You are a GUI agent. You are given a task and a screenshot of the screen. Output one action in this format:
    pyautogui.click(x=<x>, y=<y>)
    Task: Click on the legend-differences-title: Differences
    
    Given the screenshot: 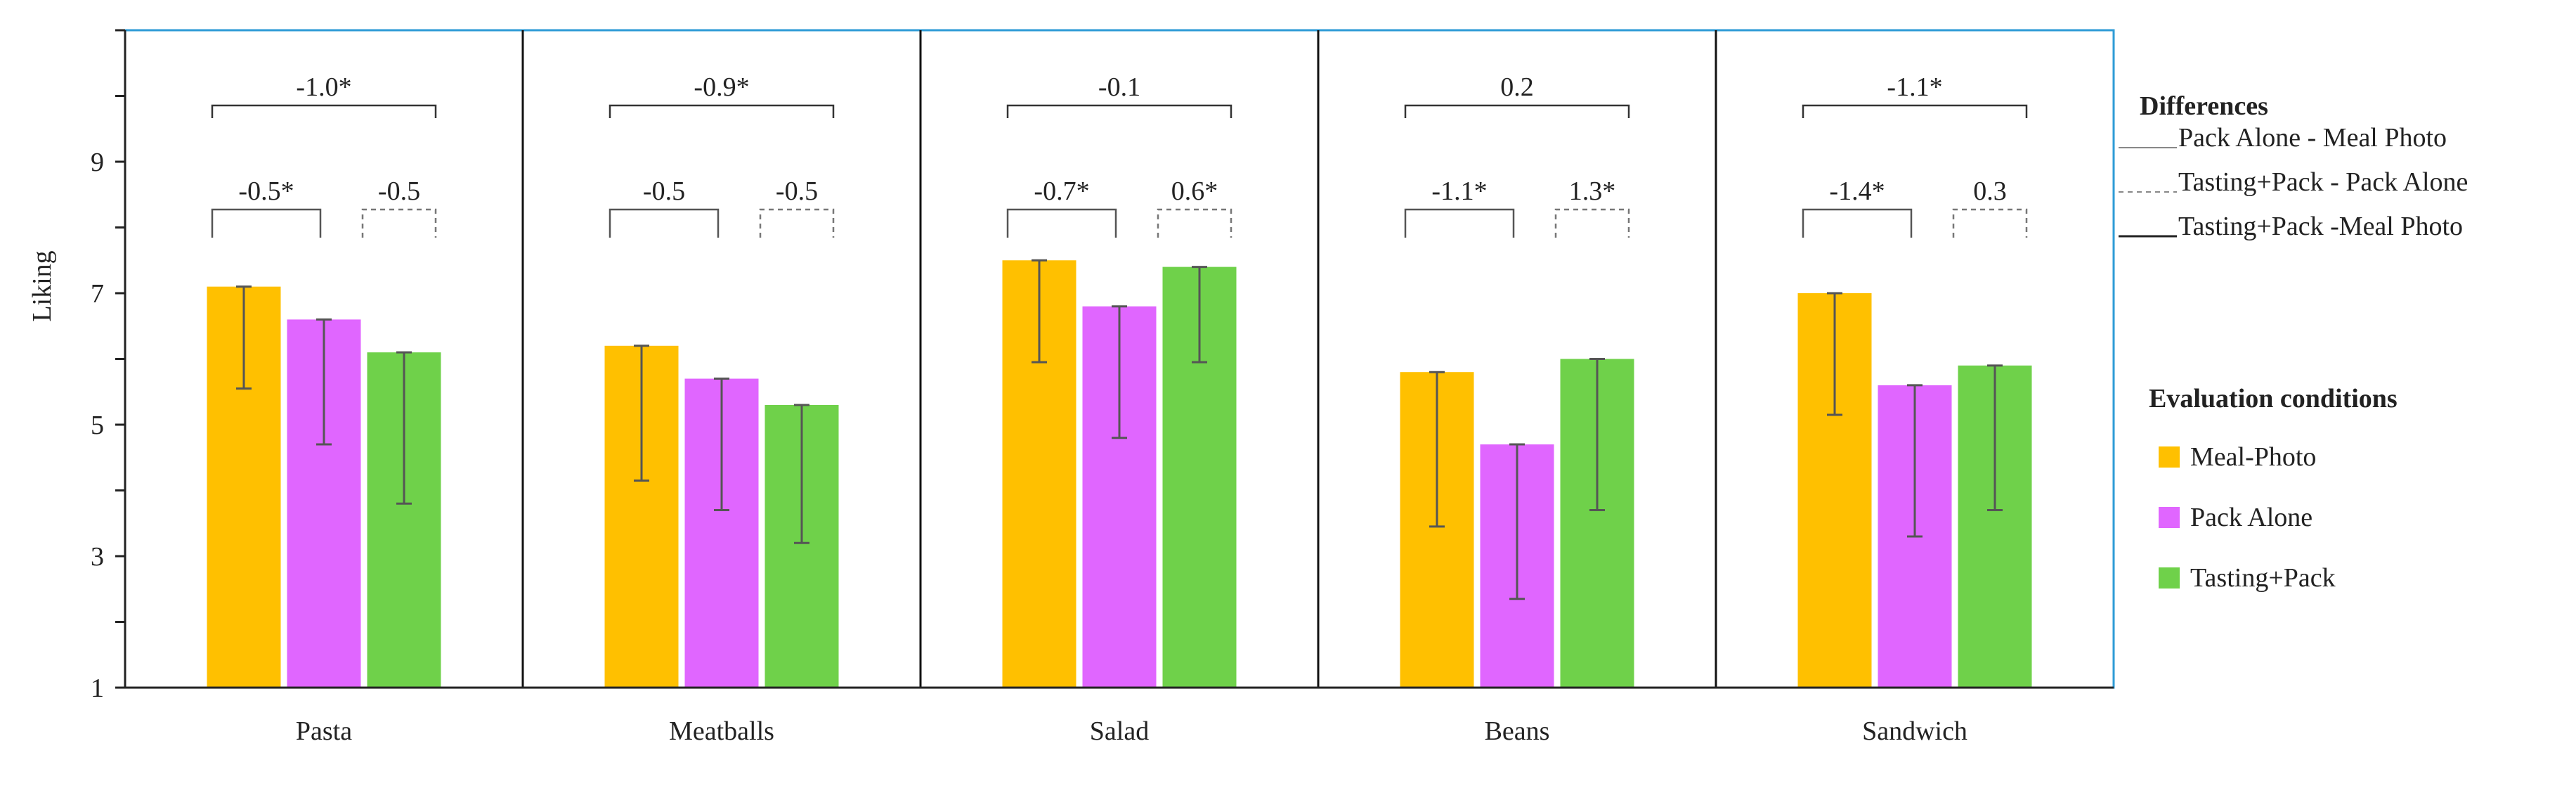 What is the action you would take?
    pyautogui.click(x=2204, y=106)
    